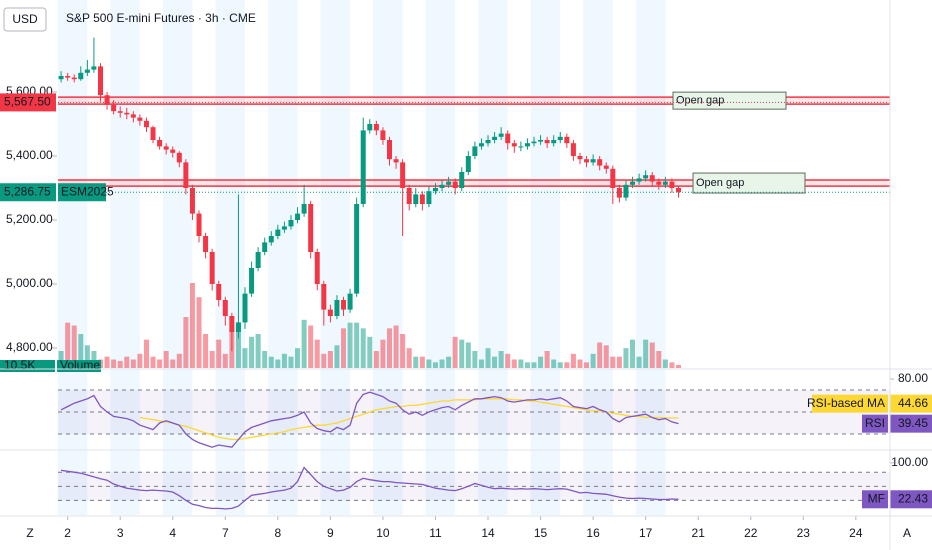 The image size is (932, 550). Describe the element at coordinates (27, 191) in the screenshot. I see `price-label: 5,286.75` at that location.